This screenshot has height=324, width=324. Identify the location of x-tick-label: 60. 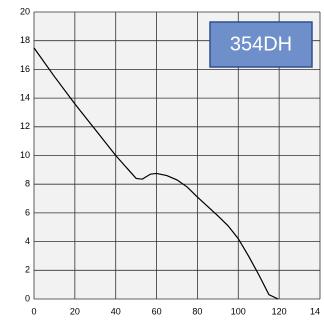
(157, 311).